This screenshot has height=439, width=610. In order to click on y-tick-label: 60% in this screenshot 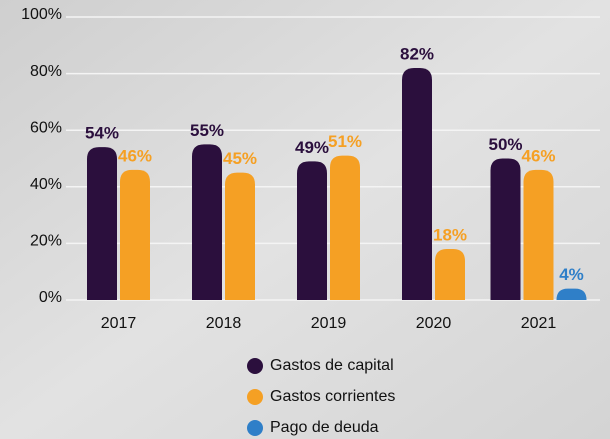, I will do `click(46, 127)`.